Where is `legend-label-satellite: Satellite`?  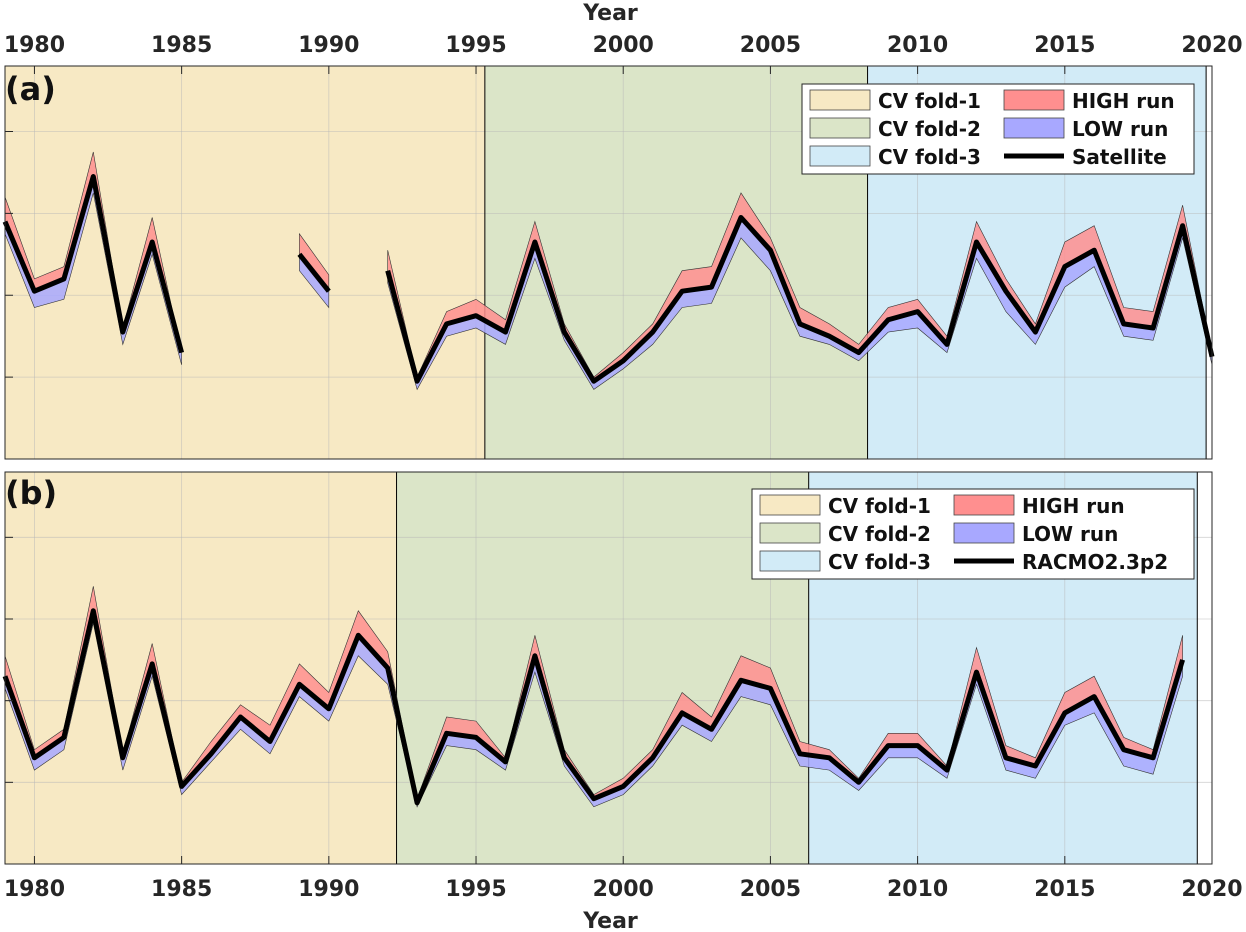
legend-label-satellite: Satellite is located at coordinates (1119, 157).